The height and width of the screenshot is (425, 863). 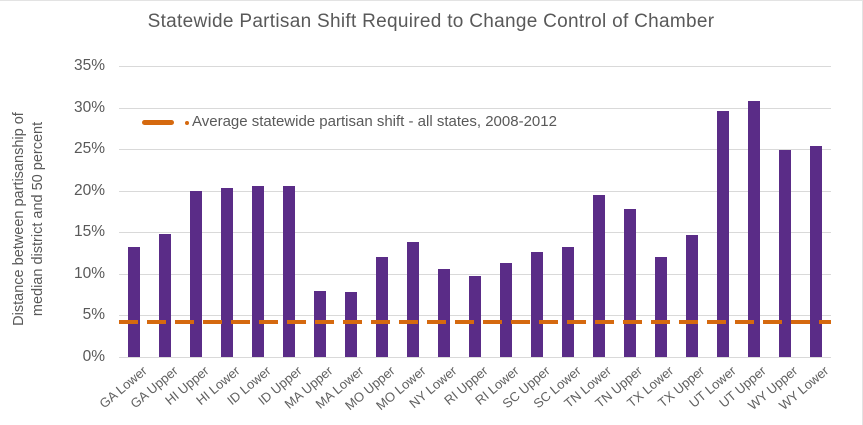 I want to click on bar-ny-lower, so click(x=444, y=312).